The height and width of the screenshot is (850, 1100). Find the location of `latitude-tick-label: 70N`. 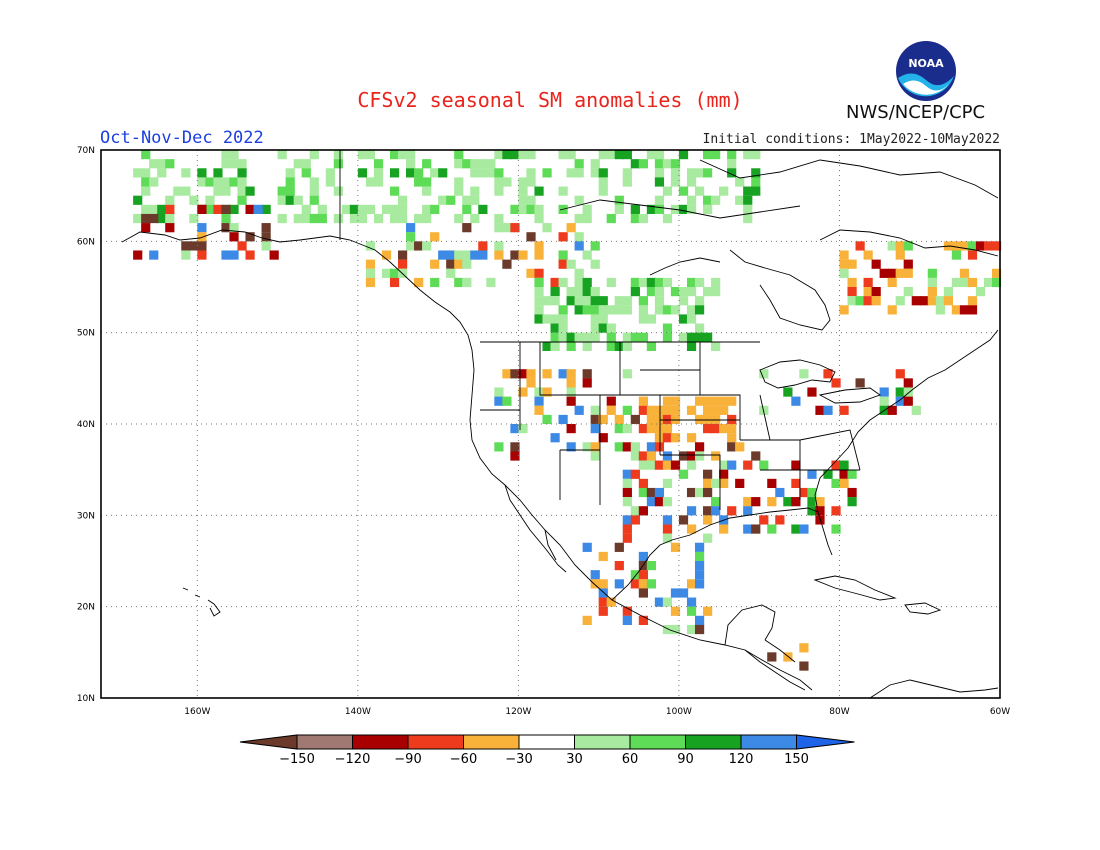

latitude-tick-label: 70N is located at coordinates (86, 151).